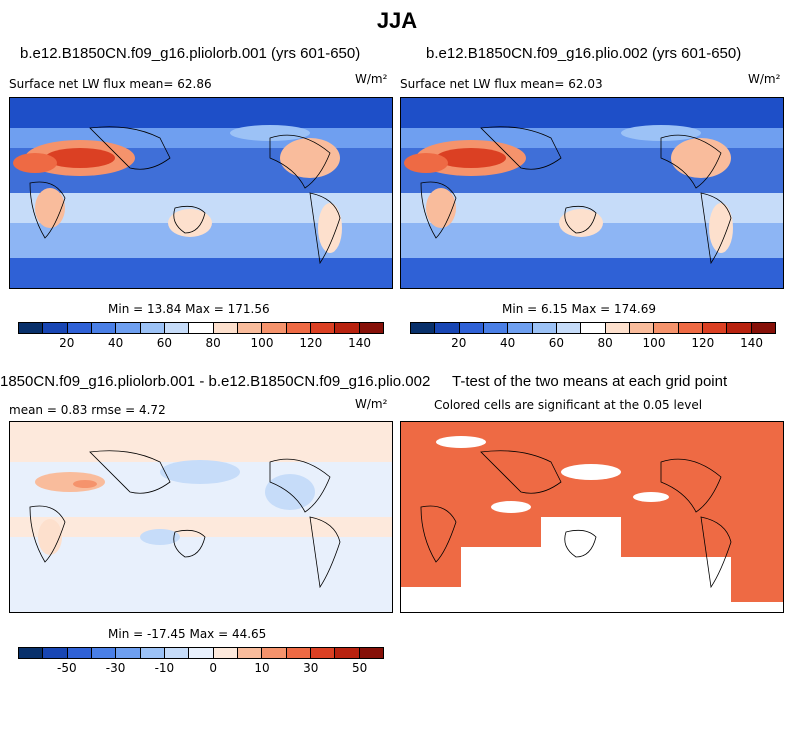 Image resolution: width=794 pixels, height=733 pixels. Describe the element at coordinates (579, 309) in the screenshot. I see `panel2-minmax: Min = 6.15 Max = 174.69` at that location.